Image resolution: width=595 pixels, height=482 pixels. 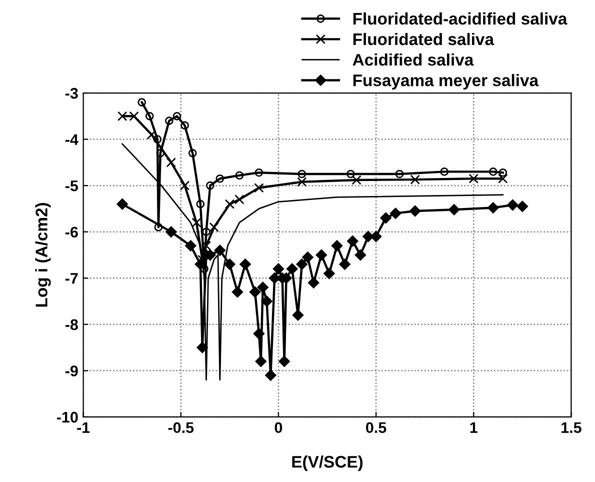 What do you see at coordinates (423, 39) in the screenshot?
I see `legend-label: Fluoridated saliva` at bounding box center [423, 39].